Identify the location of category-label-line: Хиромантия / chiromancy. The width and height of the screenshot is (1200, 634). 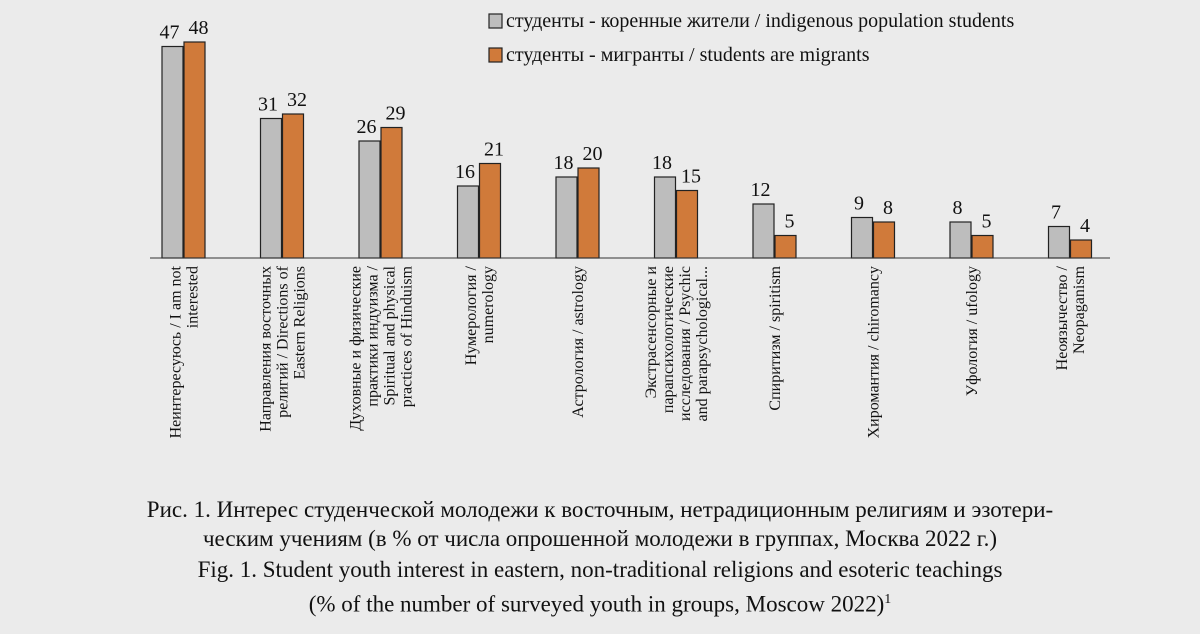
(874, 352).